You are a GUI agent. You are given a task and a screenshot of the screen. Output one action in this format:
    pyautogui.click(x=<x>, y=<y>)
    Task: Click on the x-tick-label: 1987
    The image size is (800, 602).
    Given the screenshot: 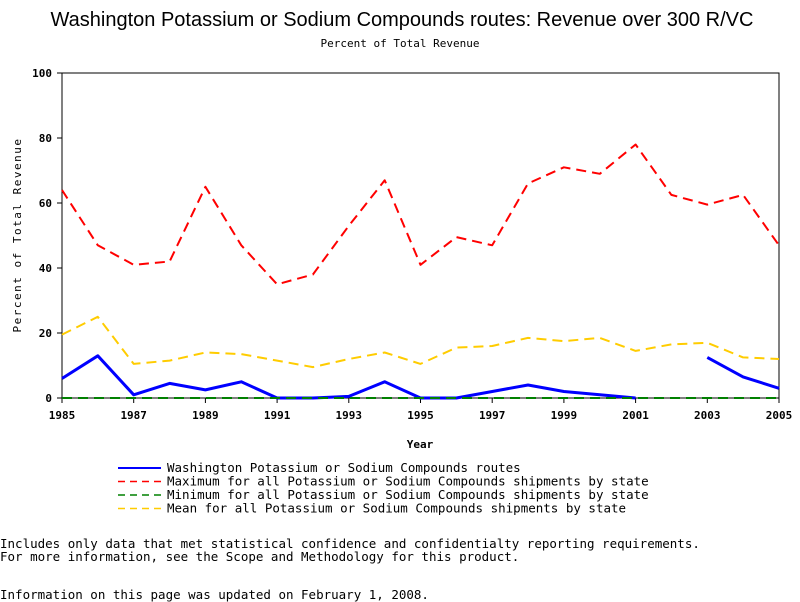 What is the action you would take?
    pyautogui.click(x=133, y=415)
    